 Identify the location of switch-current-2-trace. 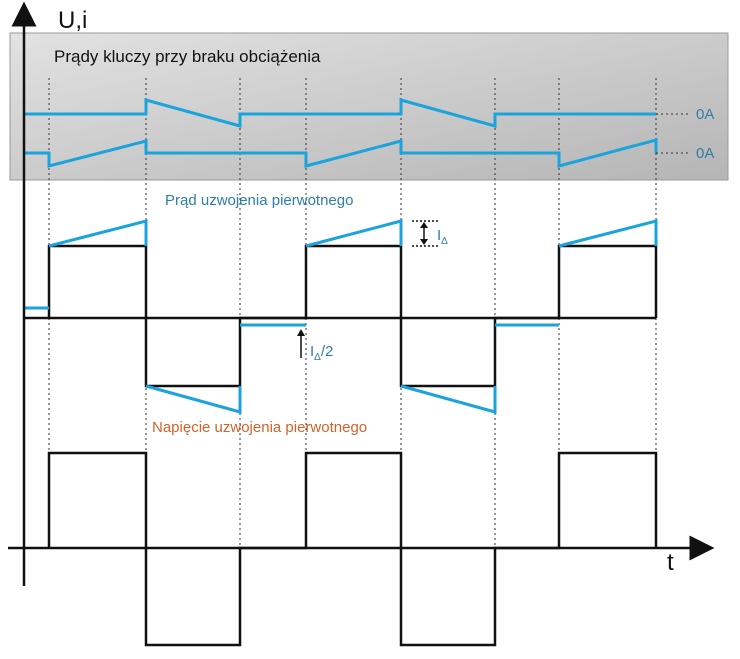
(341, 153).